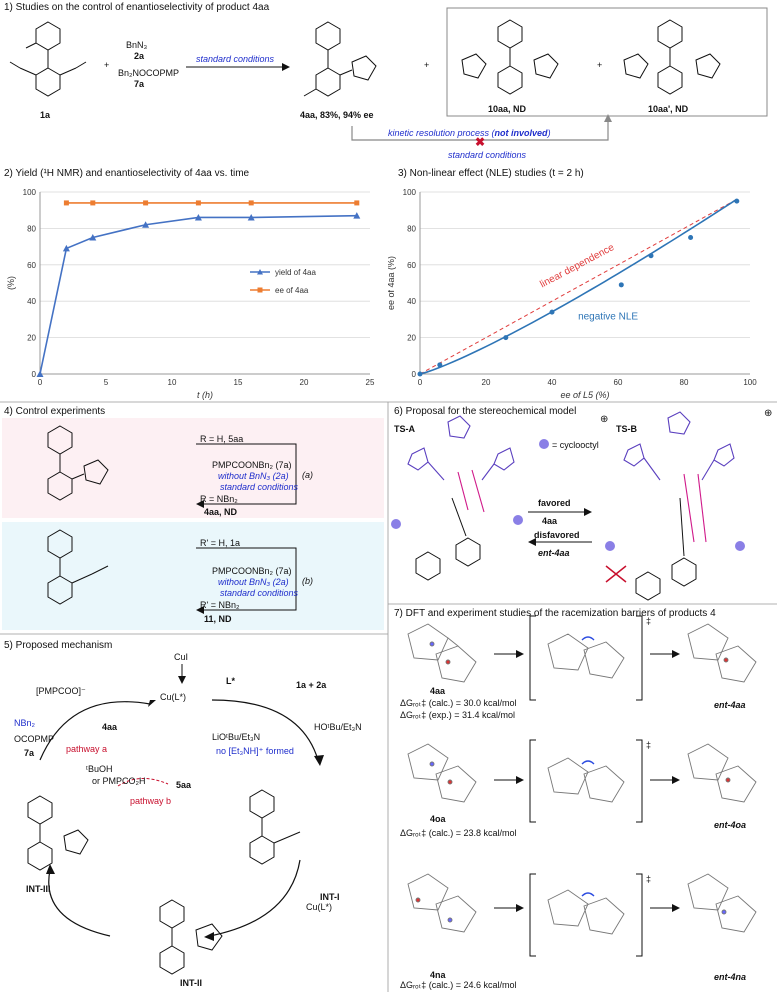  I want to click on panel6-graphics: ⊕ ⊕, so click(581, 504).